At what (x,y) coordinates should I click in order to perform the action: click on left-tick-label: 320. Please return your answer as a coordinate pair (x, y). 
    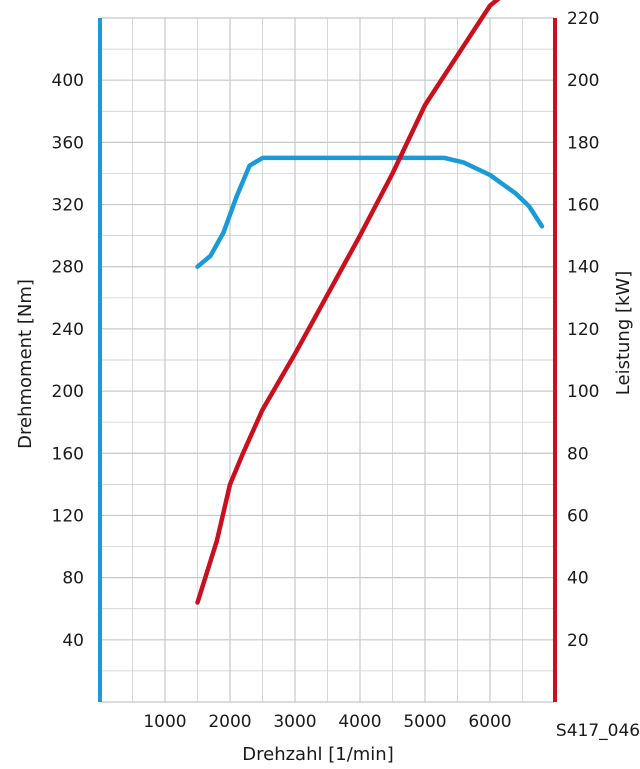
    Looking at the image, I should click on (68, 206).